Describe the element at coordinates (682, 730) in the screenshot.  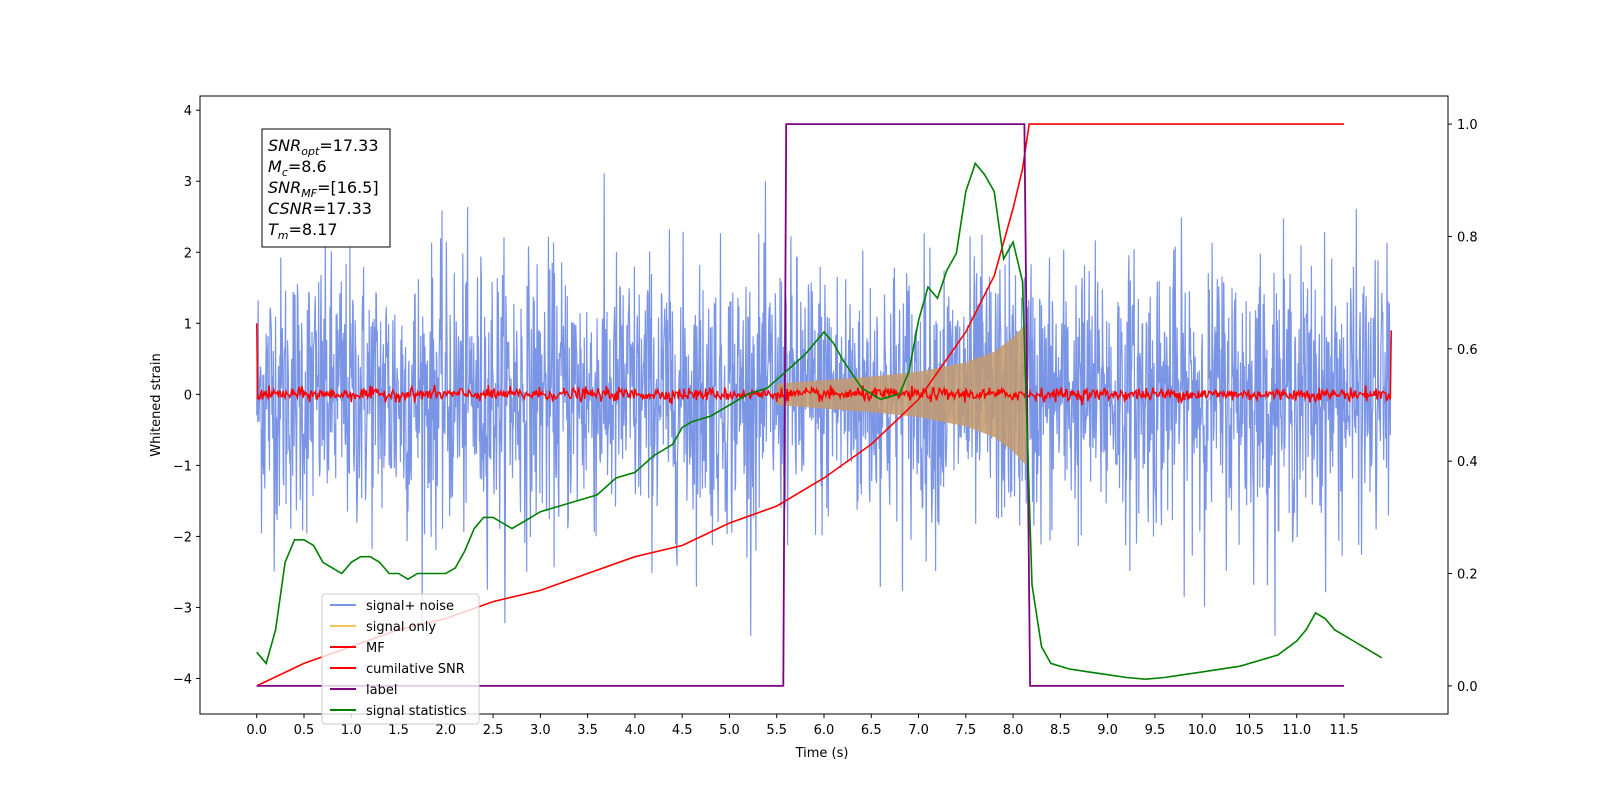
I see `x-tick-label: 4.5` at that location.